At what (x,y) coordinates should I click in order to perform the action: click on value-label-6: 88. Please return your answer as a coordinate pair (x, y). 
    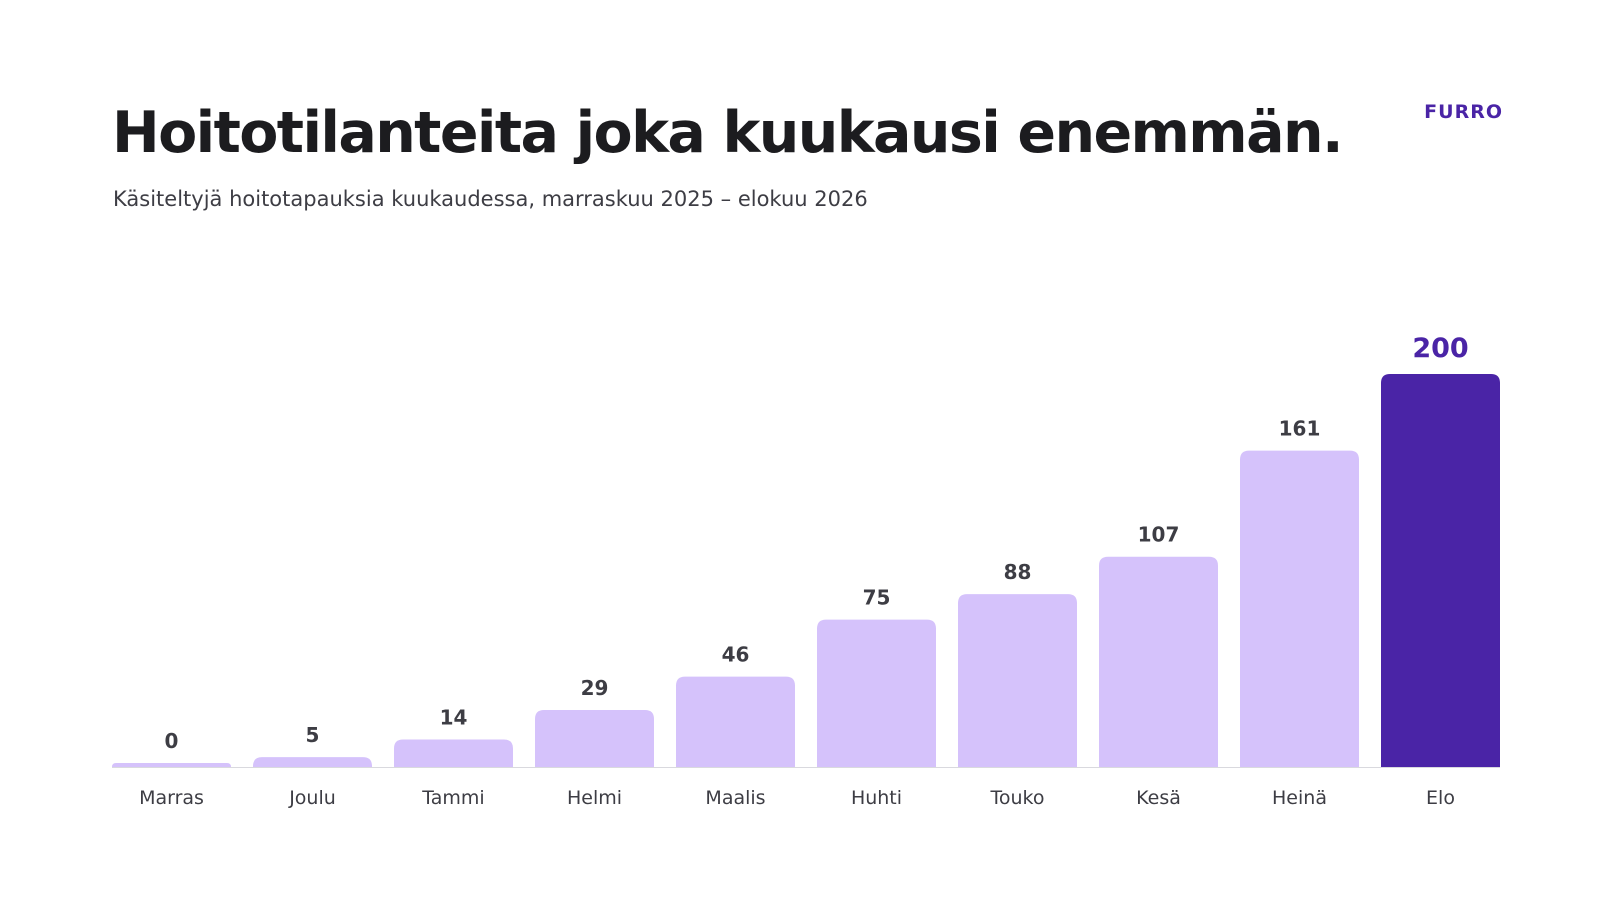
    Looking at the image, I should click on (1018, 572).